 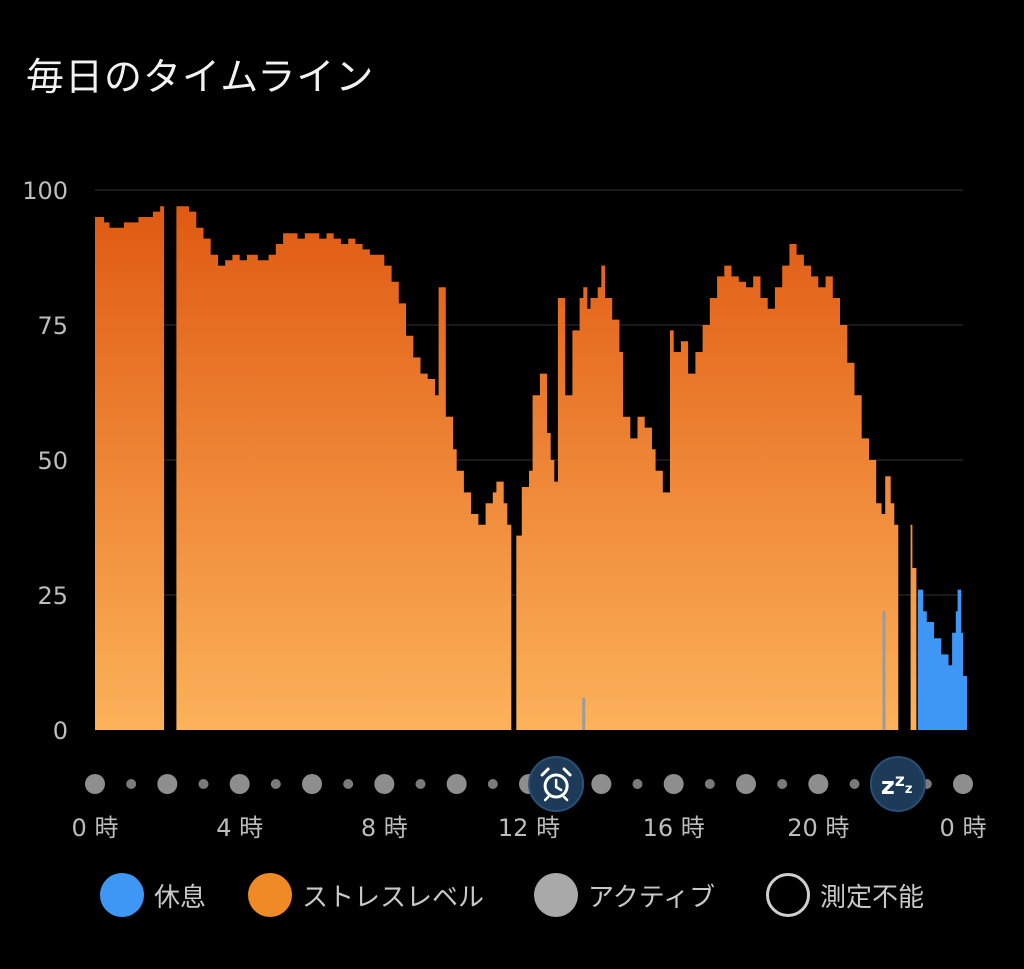 What do you see at coordinates (393, 897) in the screenshot?
I see `legend-label: ストレスレベル` at bounding box center [393, 897].